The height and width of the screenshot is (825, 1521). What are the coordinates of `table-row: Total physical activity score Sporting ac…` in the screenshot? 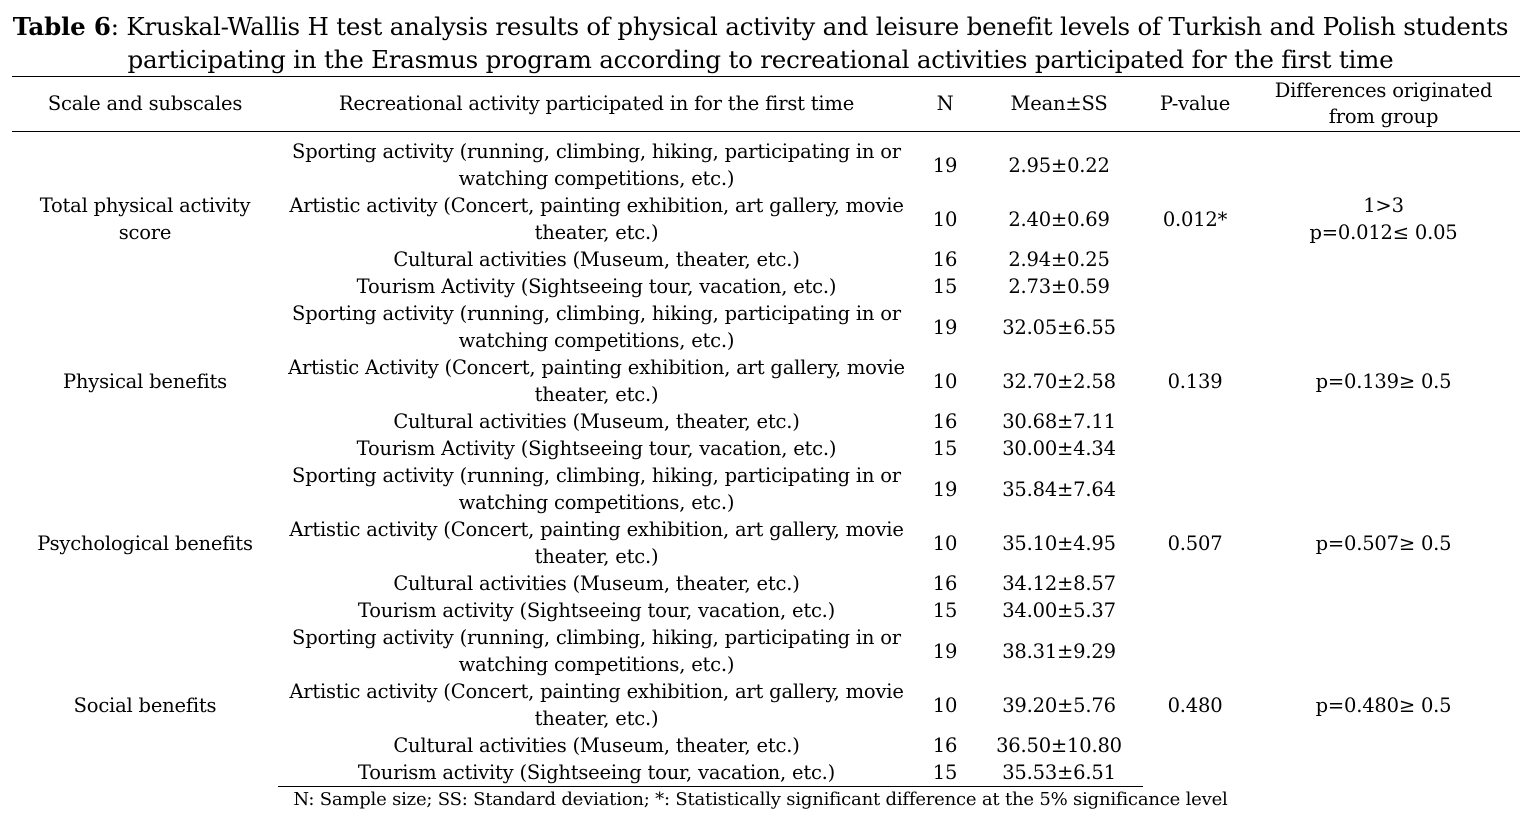 It's located at (766, 188).